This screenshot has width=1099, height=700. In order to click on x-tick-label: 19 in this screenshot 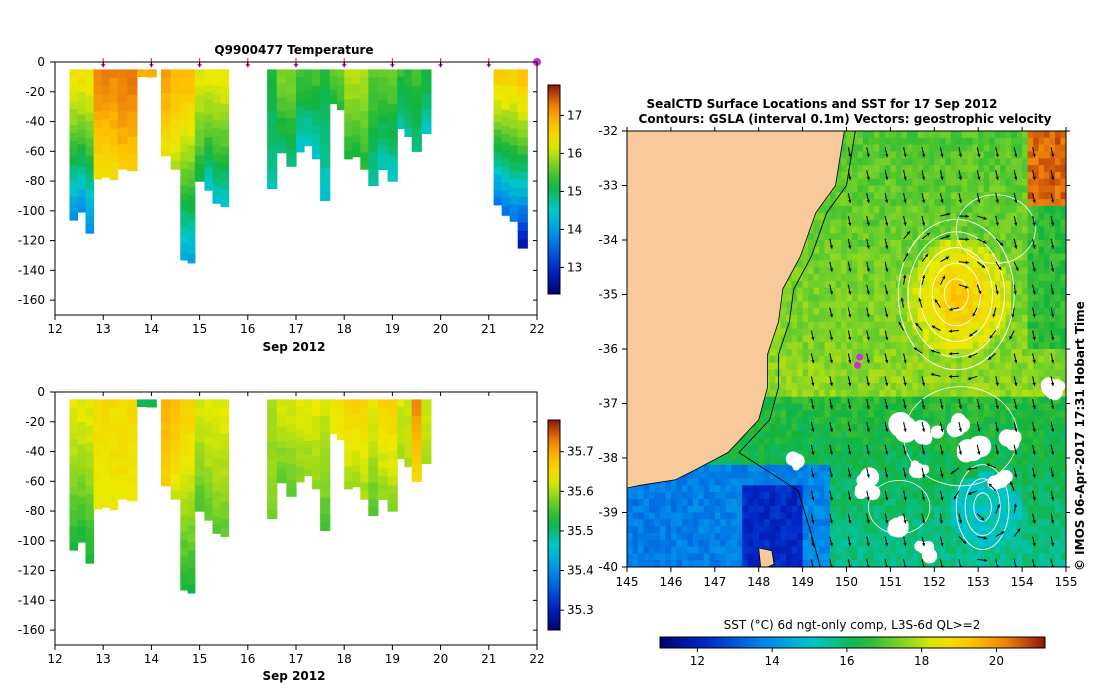, I will do `click(392, 659)`.